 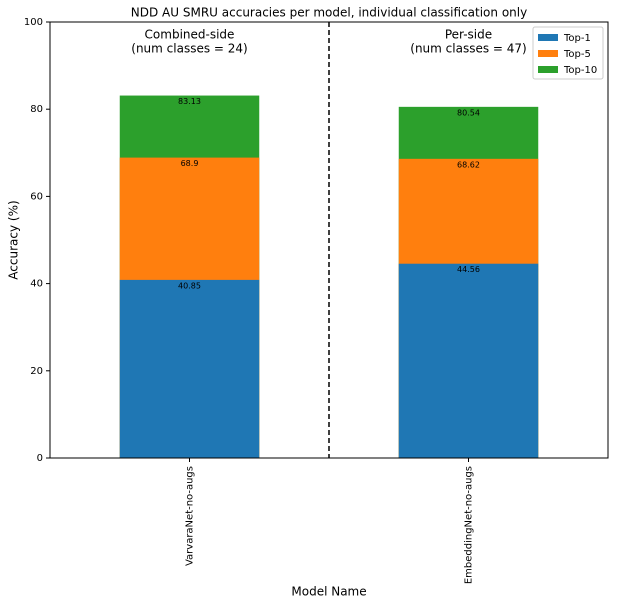 I want to click on y-tick-label: 80, so click(x=36, y=109).